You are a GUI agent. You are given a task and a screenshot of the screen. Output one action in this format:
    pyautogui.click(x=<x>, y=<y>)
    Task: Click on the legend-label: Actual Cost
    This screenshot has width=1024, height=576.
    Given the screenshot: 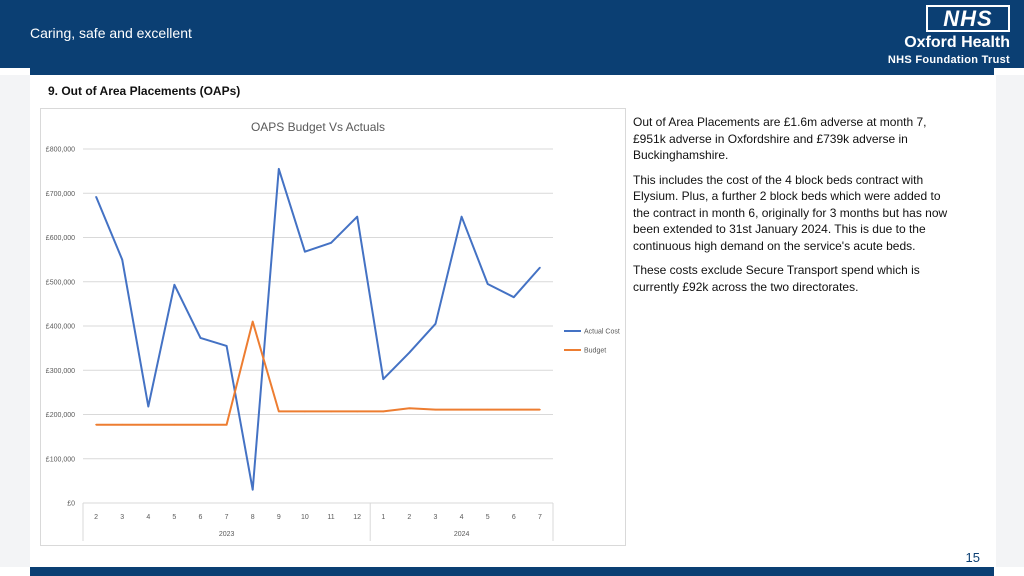 What is the action you would take?
    pyautogui.click(x=602, y=332)
    